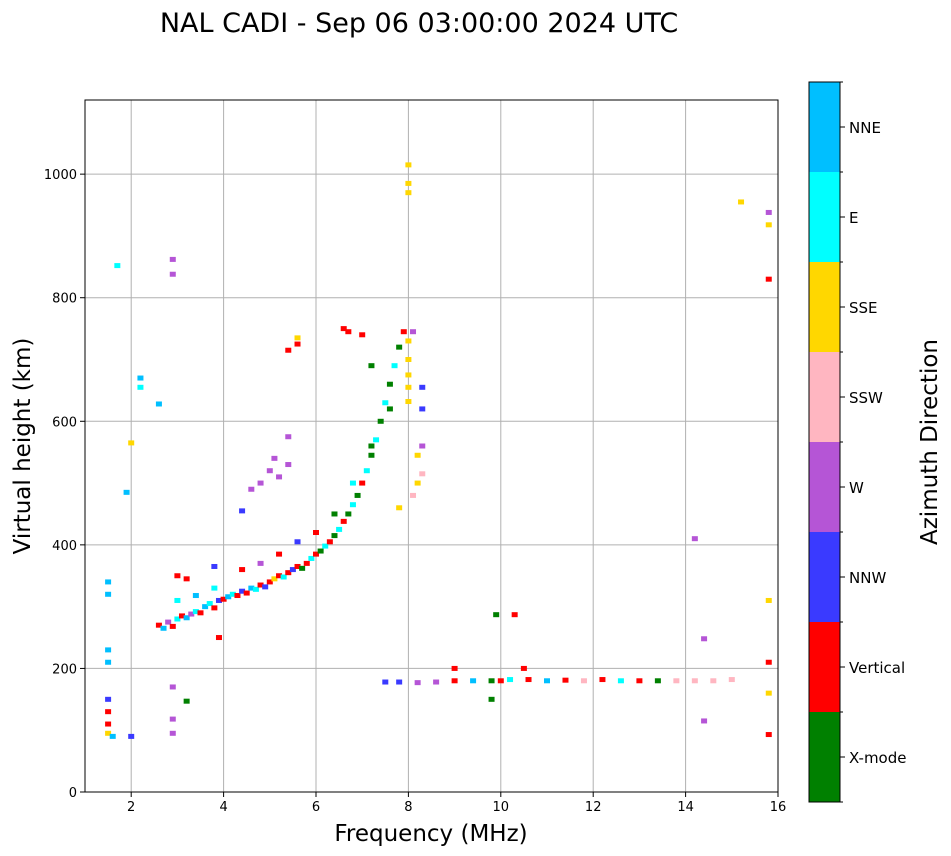  I want to click on y-tick-label: 1000, so click(60, 175).